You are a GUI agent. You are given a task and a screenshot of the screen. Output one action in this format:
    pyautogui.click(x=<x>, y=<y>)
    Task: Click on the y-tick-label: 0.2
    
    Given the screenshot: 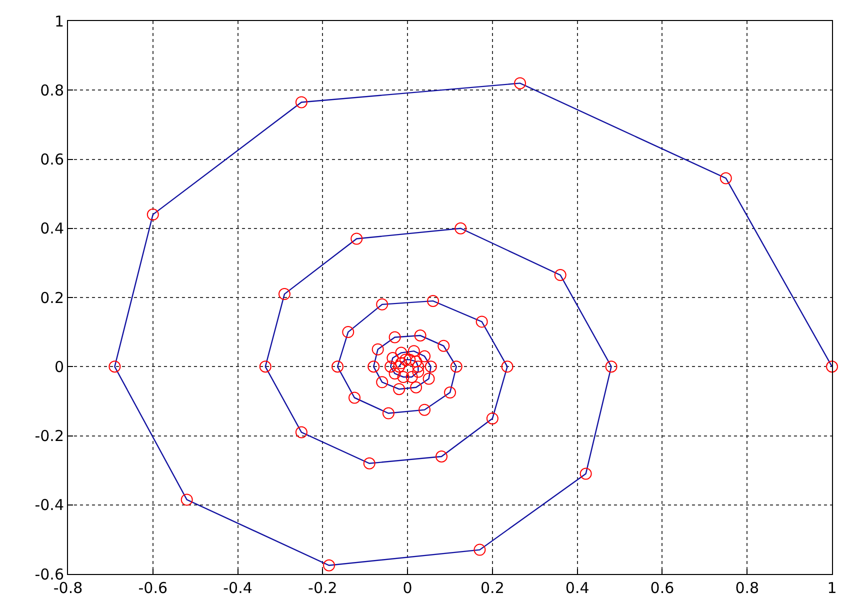 What is the action you would take?
    pyautogui.click(x=52, y=297)
    